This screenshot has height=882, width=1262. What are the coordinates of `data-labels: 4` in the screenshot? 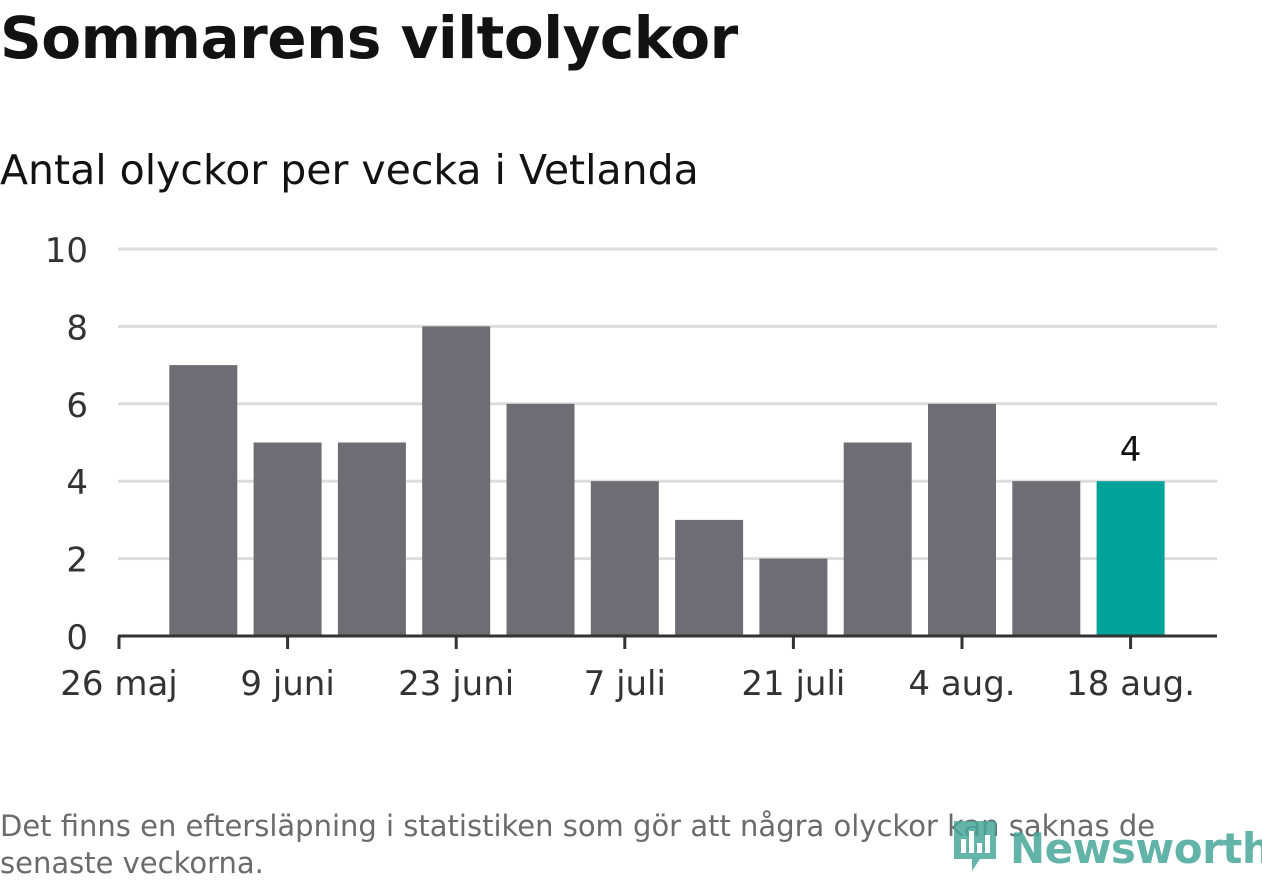 It's located at (1131, 450).